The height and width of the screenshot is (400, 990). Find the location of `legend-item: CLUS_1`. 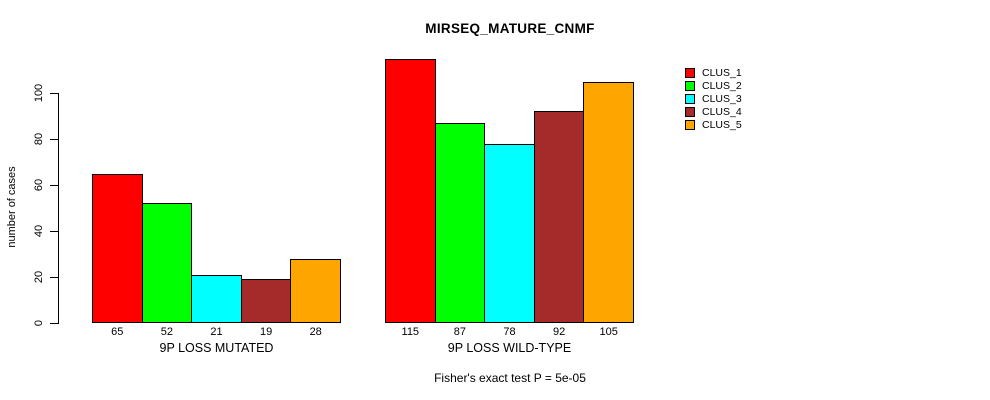

legend-item: CLUS_1 is located at coordinates (713, 72).